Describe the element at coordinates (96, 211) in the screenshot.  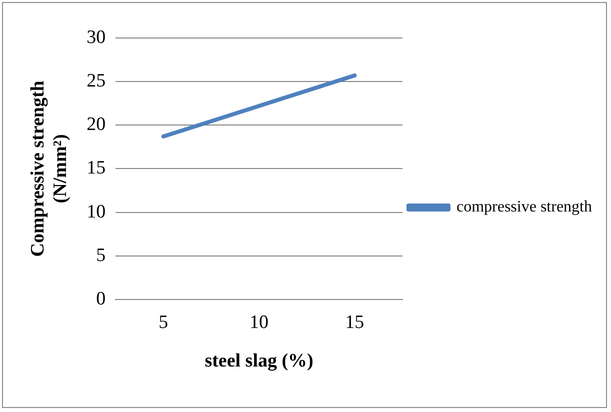
I see `y-tick-label: 10` at that location.